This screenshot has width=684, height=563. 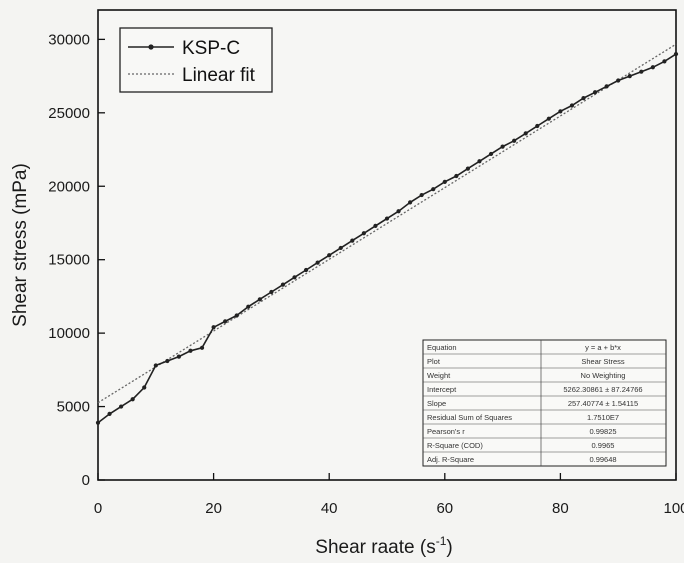 What do you see at coordinates (442, 347) in the screenshot?
I see `stats-row-label: Equation` at bounding box center [442, 347].